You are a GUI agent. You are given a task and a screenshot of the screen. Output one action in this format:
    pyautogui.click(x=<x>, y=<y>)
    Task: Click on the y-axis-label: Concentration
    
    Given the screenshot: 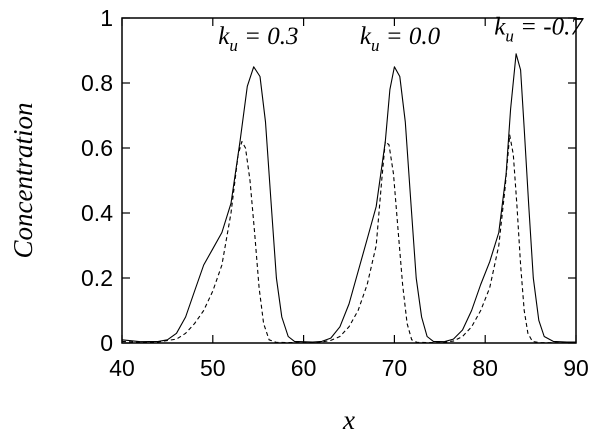 What is the action you would take?
    pyautogui.click(x=23, y=181)
    